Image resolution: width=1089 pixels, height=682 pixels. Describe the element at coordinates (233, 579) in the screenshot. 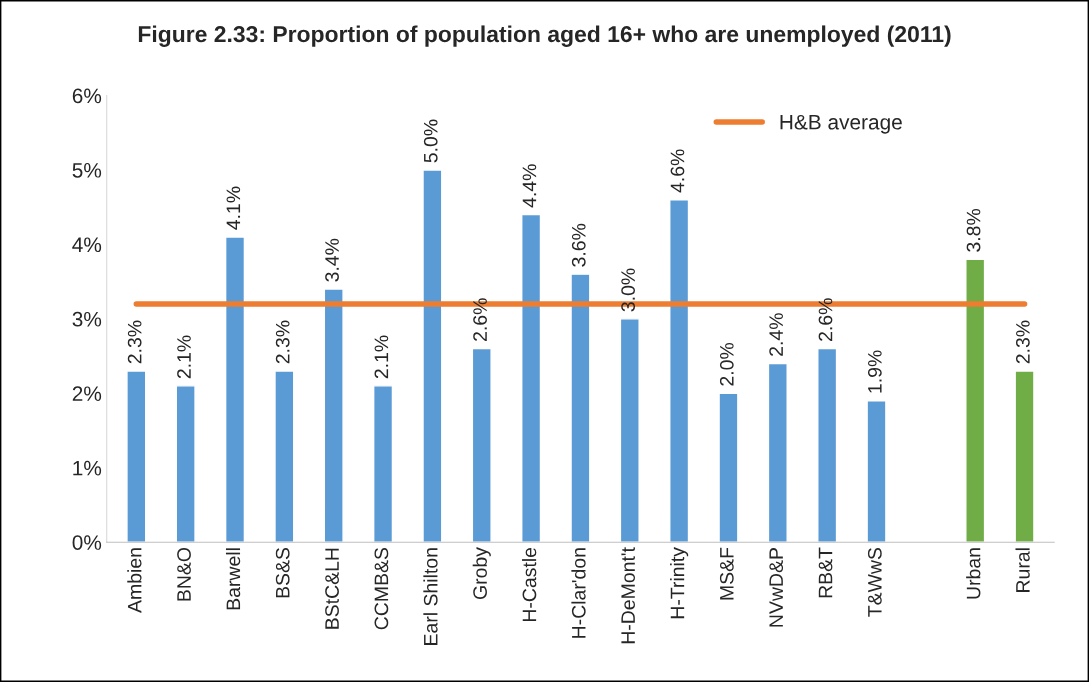

I see `x-tick-label: Barwell` at that location.